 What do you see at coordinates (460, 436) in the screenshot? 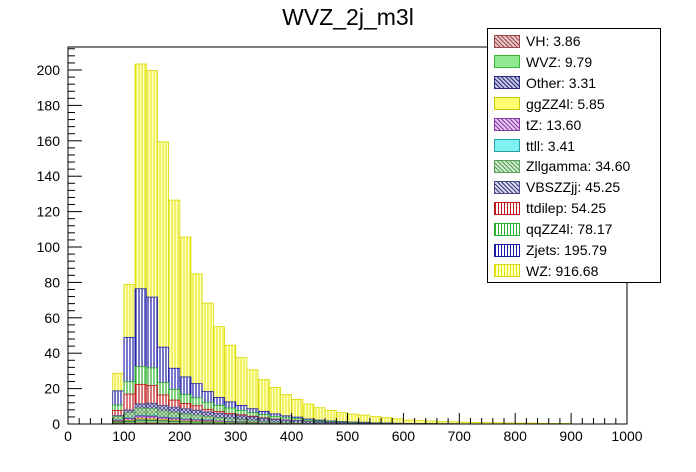
I see `x-tick-label: 700` at bounding box center [460, 436].